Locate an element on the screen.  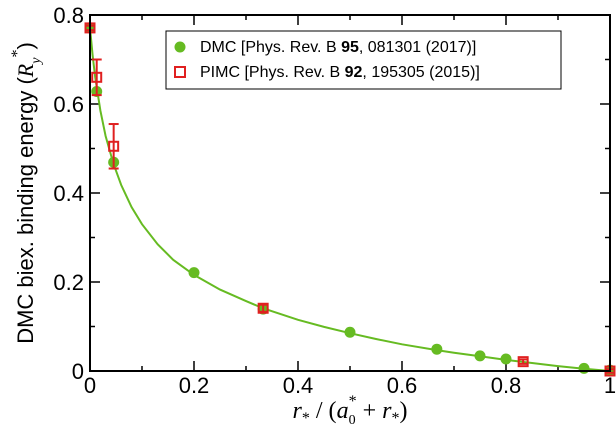
x-tick-label: 0.8 is located at coordinates (506, 385).